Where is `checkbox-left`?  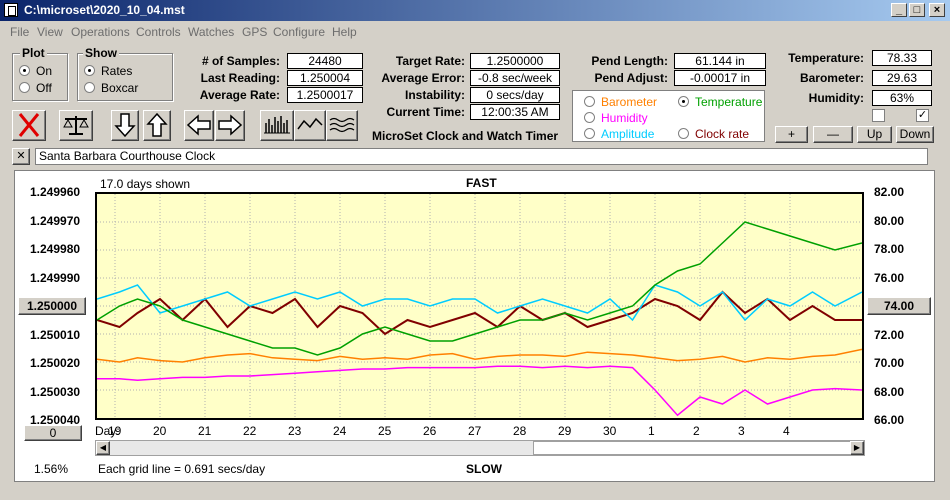
checkbox-left is located at coordinates (878, 115).